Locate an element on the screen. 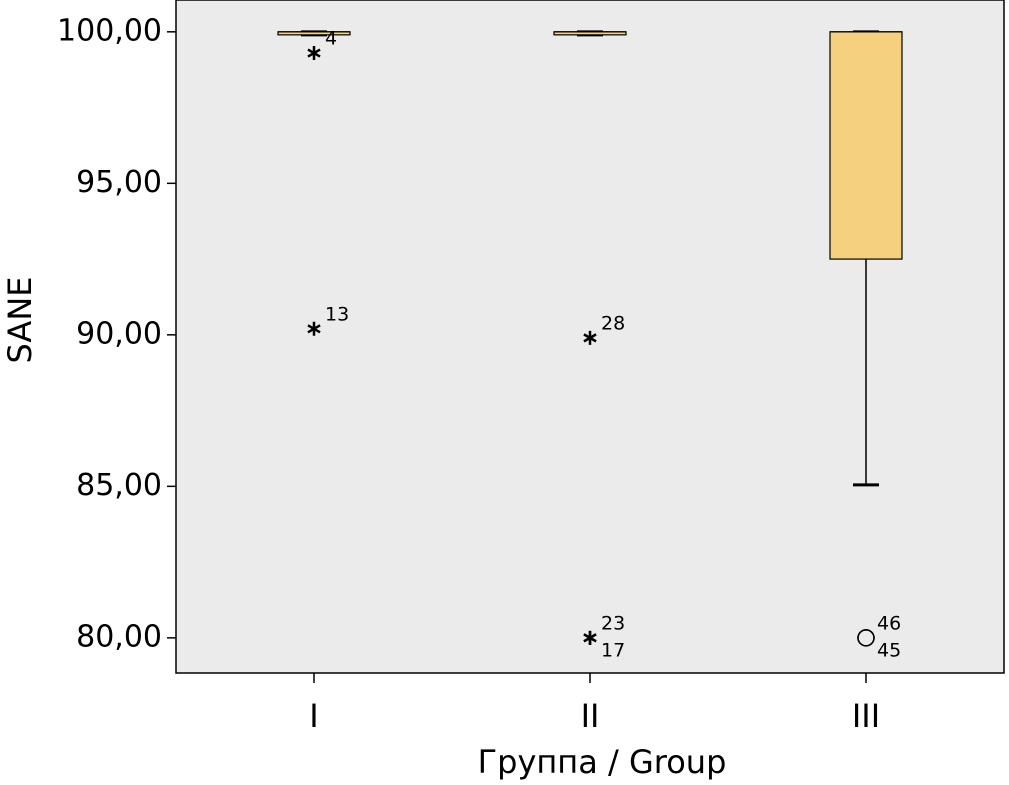 The width and height of the screenshot is (1009, 785). y-tick-label: 95,00 is located at coordinates (119, 182).